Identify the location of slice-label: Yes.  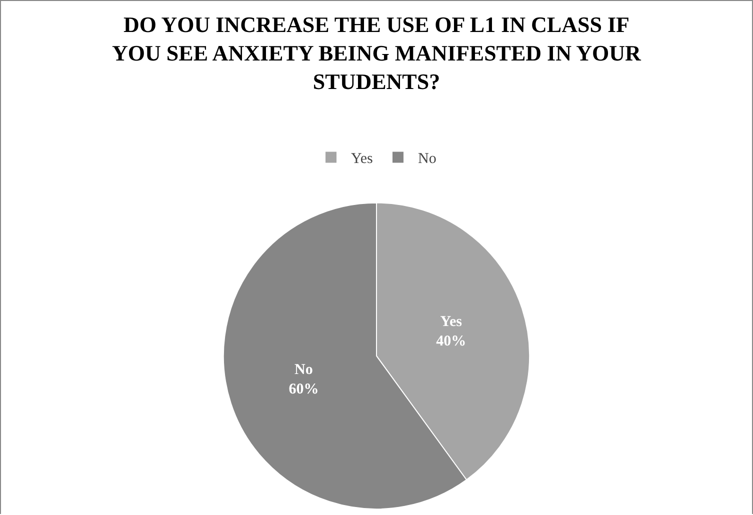
(451, 322).